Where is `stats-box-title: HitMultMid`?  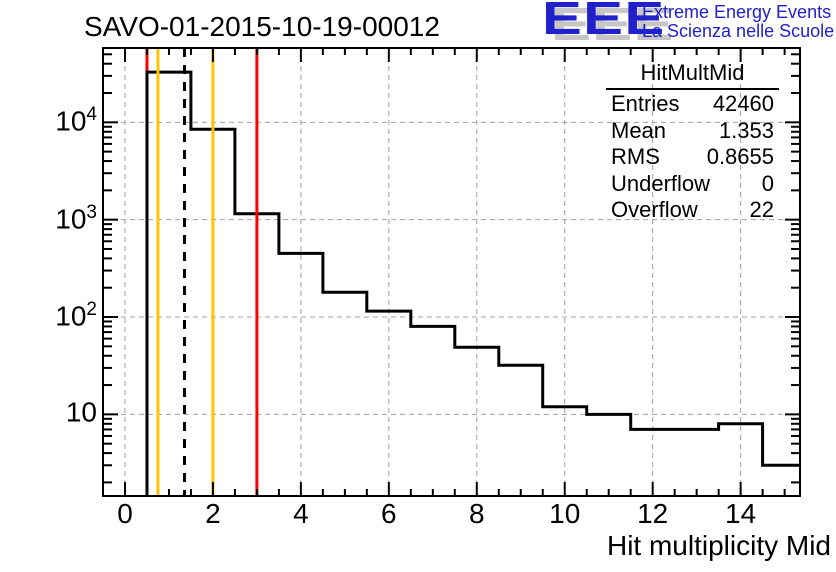 stats-box-title: HitMultMid is located at coordinates (692, 75).